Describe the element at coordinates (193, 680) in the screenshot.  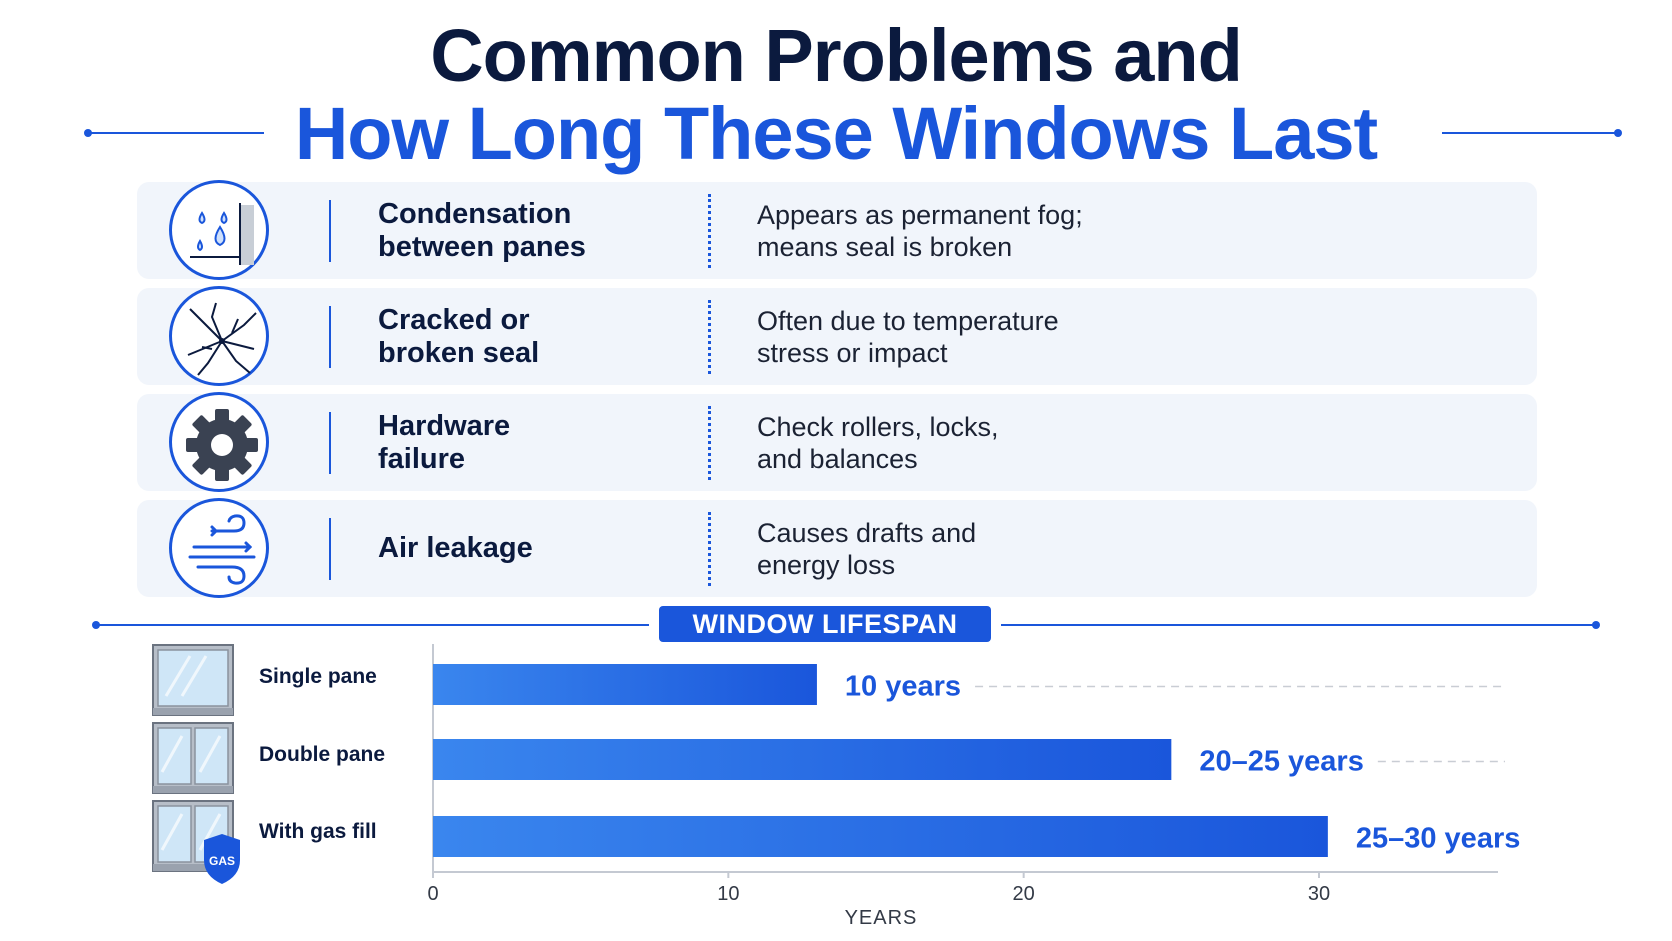
I see `single-pane-window-icon` at that location.